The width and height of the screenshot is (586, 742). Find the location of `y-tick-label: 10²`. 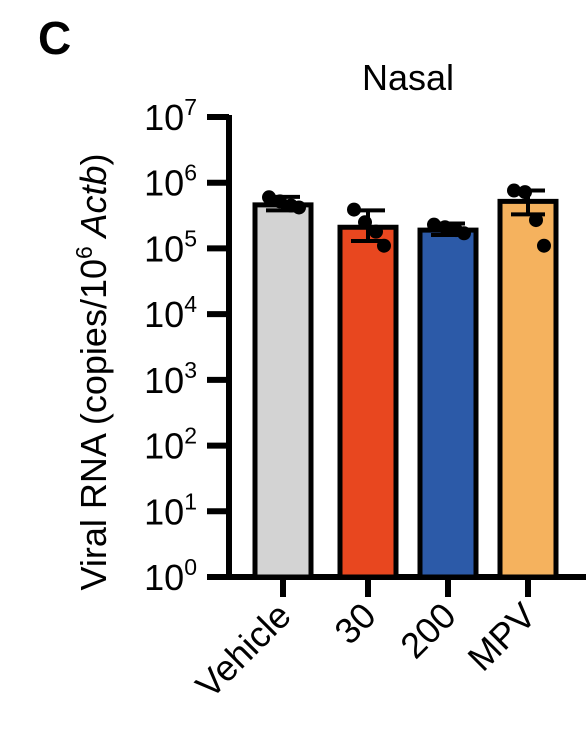

y-tick-label: 10² is located at coordinates (170, 445).